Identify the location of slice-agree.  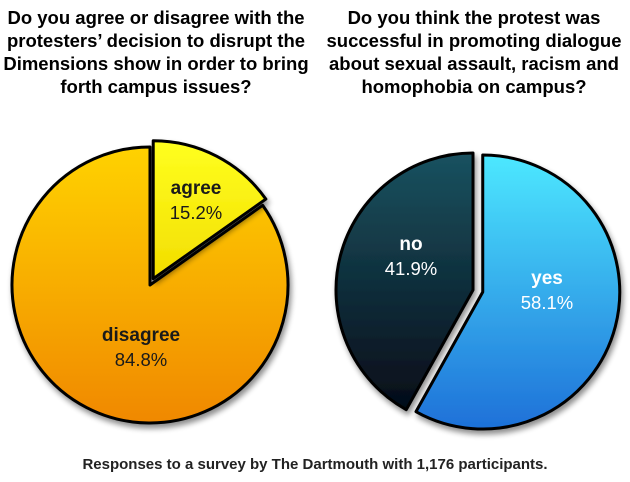
(209, 210).